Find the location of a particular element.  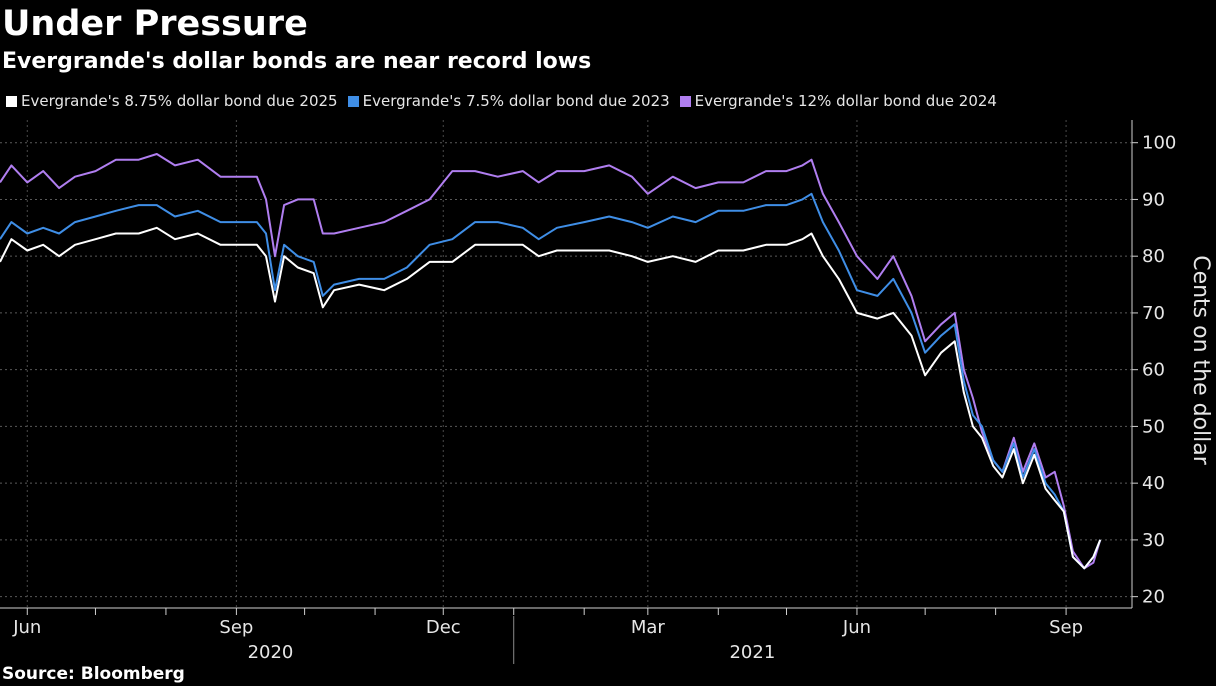

chart-title: Under Pressure is located at coordinates (155, 24).